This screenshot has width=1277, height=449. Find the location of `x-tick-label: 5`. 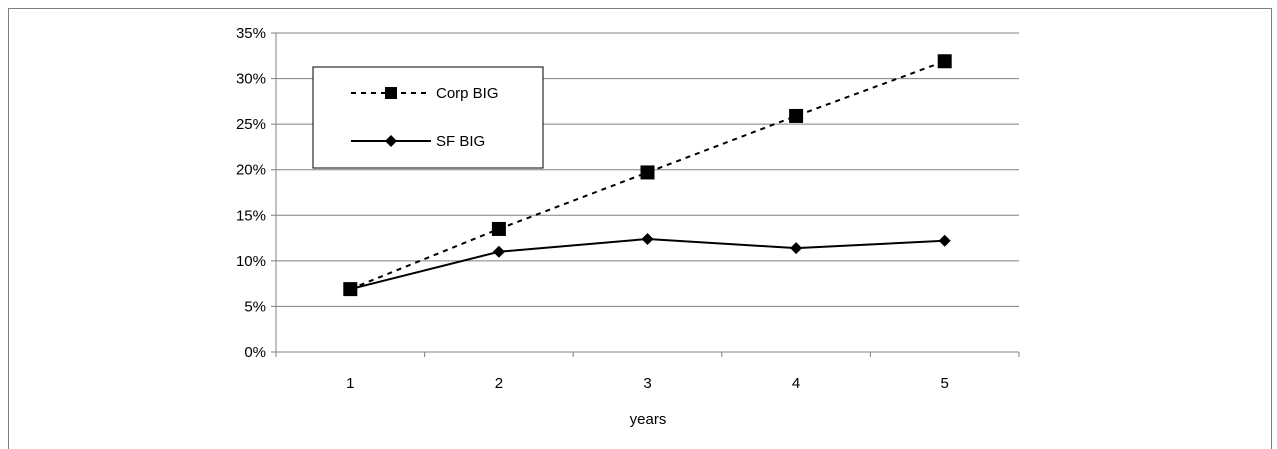

x-tick-label: 5 is located at coordinates (945, 383).